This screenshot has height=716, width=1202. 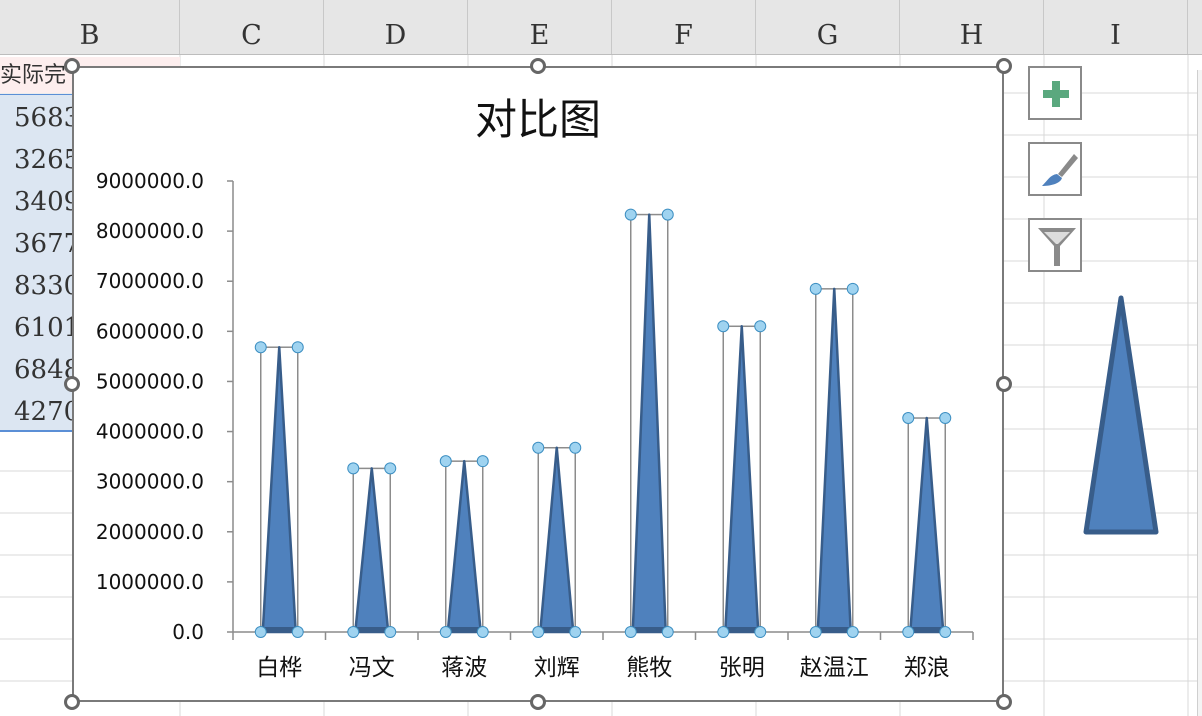 I want to click on data-cell: 8330, so click(x=44, y=286).